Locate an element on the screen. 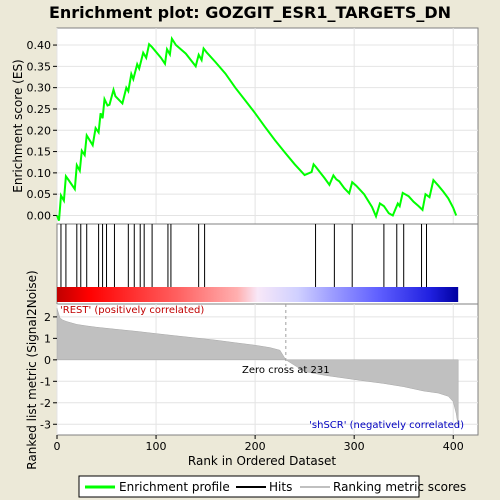 The width and height of the screenshot is (500, 500). x-tick-label: 300 is located at coordinates (354, 446).